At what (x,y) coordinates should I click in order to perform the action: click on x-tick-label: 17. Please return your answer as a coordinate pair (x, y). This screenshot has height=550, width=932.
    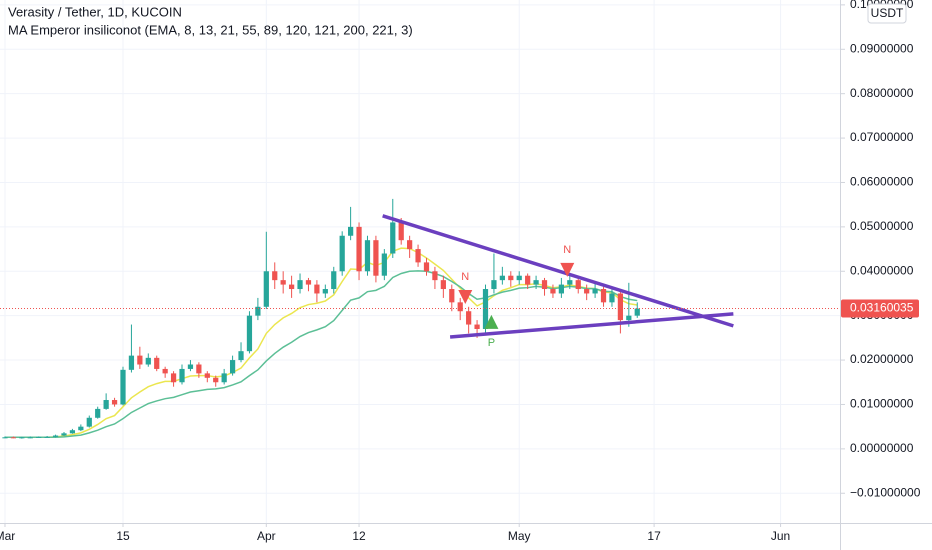
    Looking at the image, I should click on (654, 536).